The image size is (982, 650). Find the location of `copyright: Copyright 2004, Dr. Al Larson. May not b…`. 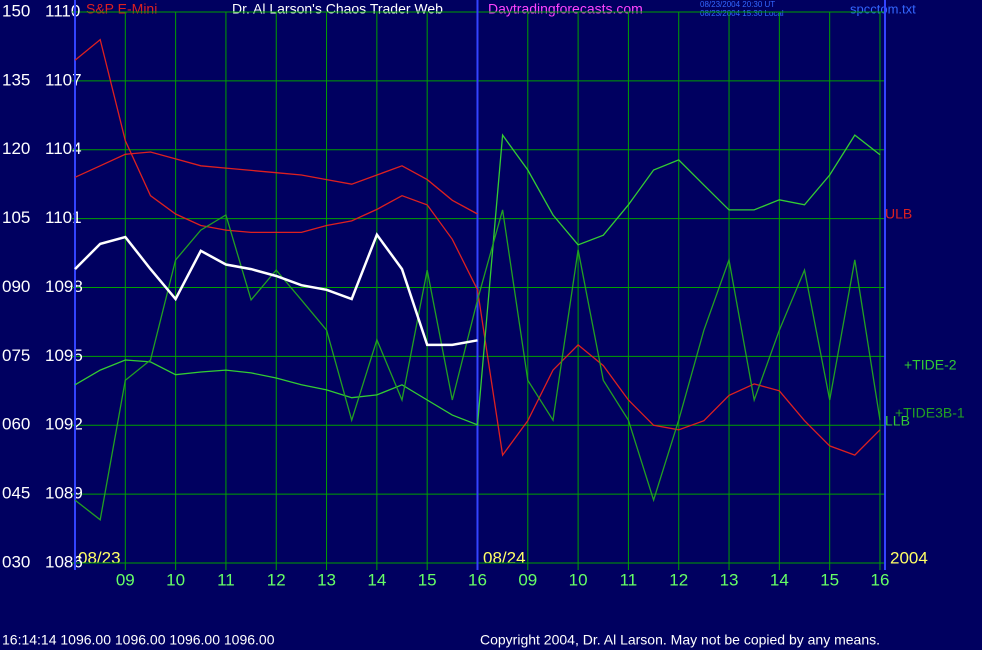

copyright: Copyright 2004, Dr. Al Larson. May not b… is located at coordinates (680, 640).